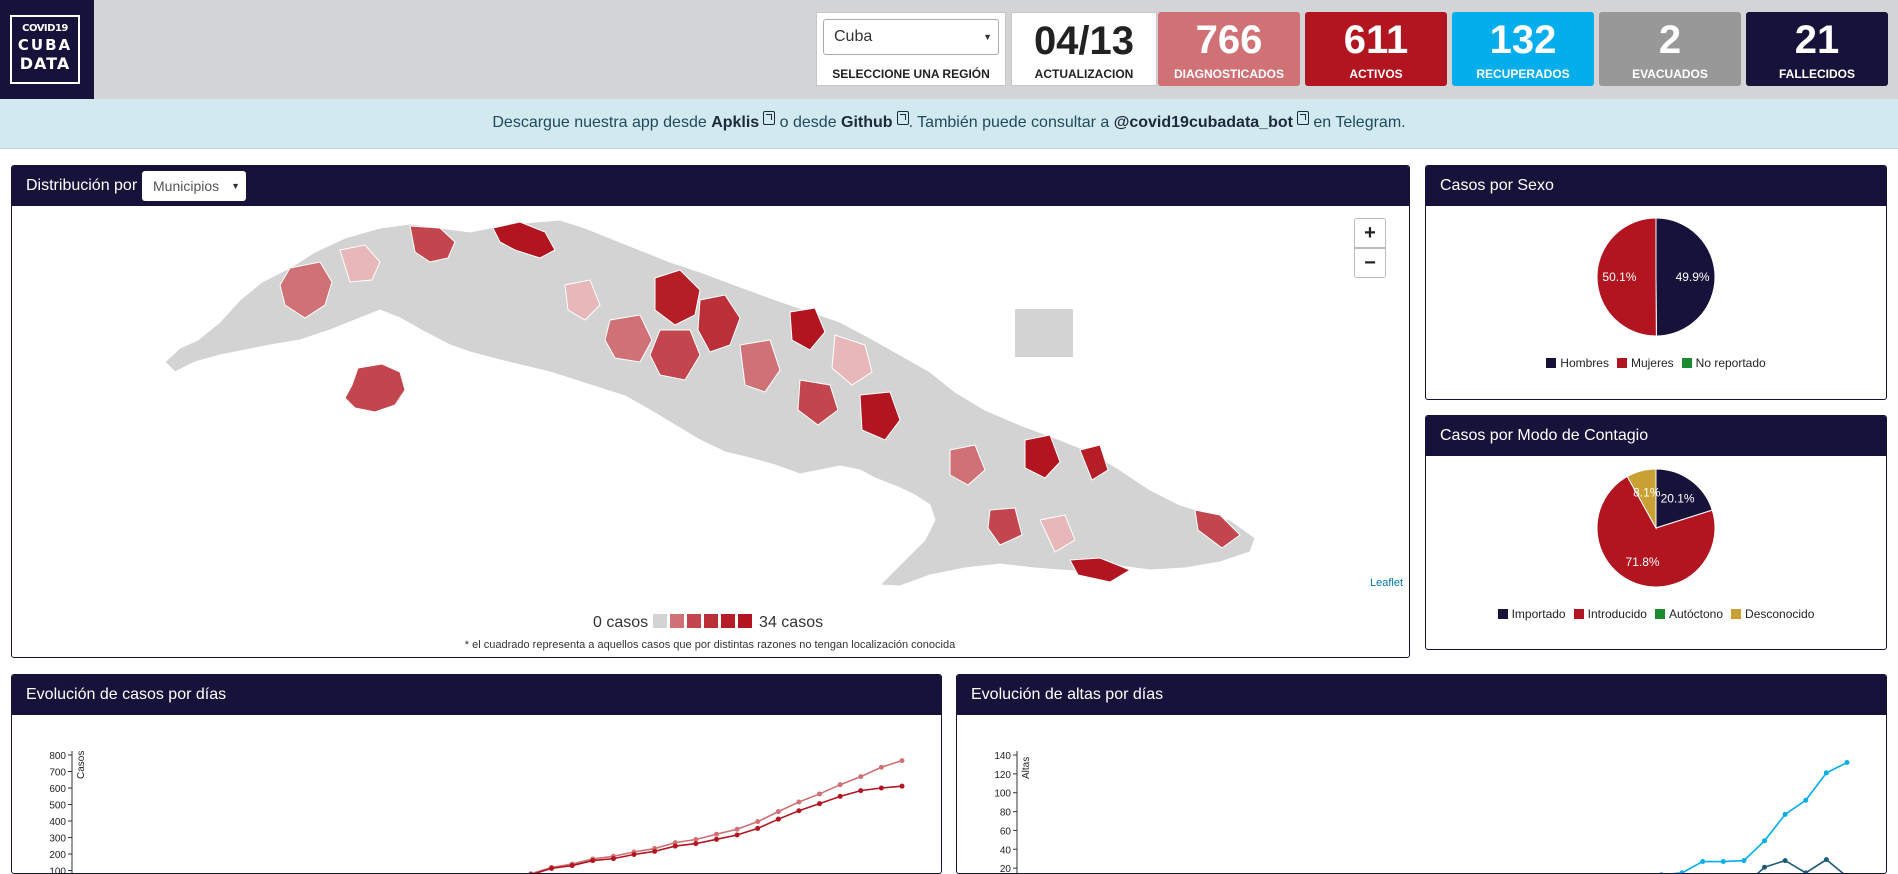 This screenshot has width=1898, height=874. What do you see at coordinates (476, 695) in the screenshot?
I see `cases-chart-title: Evolución de casos por días` at bounding box center [476, 695].